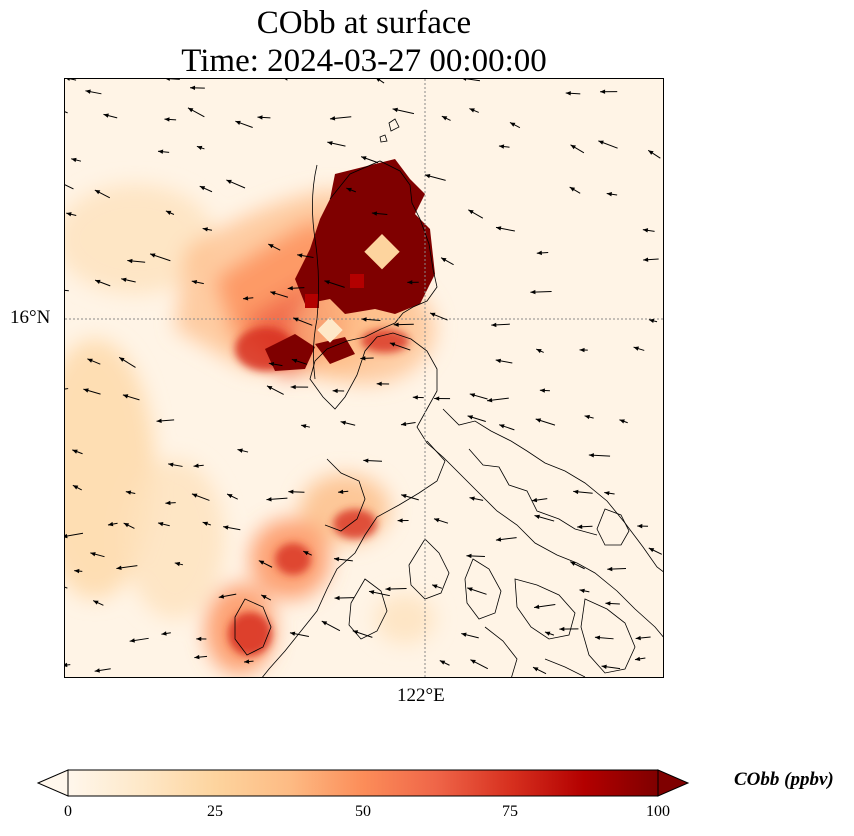 Image resolution: width=854 pixels, height=836 pixels. Describe the element at coordinates (364, 23) in the screenshot. I see `map-title: CObb at surface` at that location.